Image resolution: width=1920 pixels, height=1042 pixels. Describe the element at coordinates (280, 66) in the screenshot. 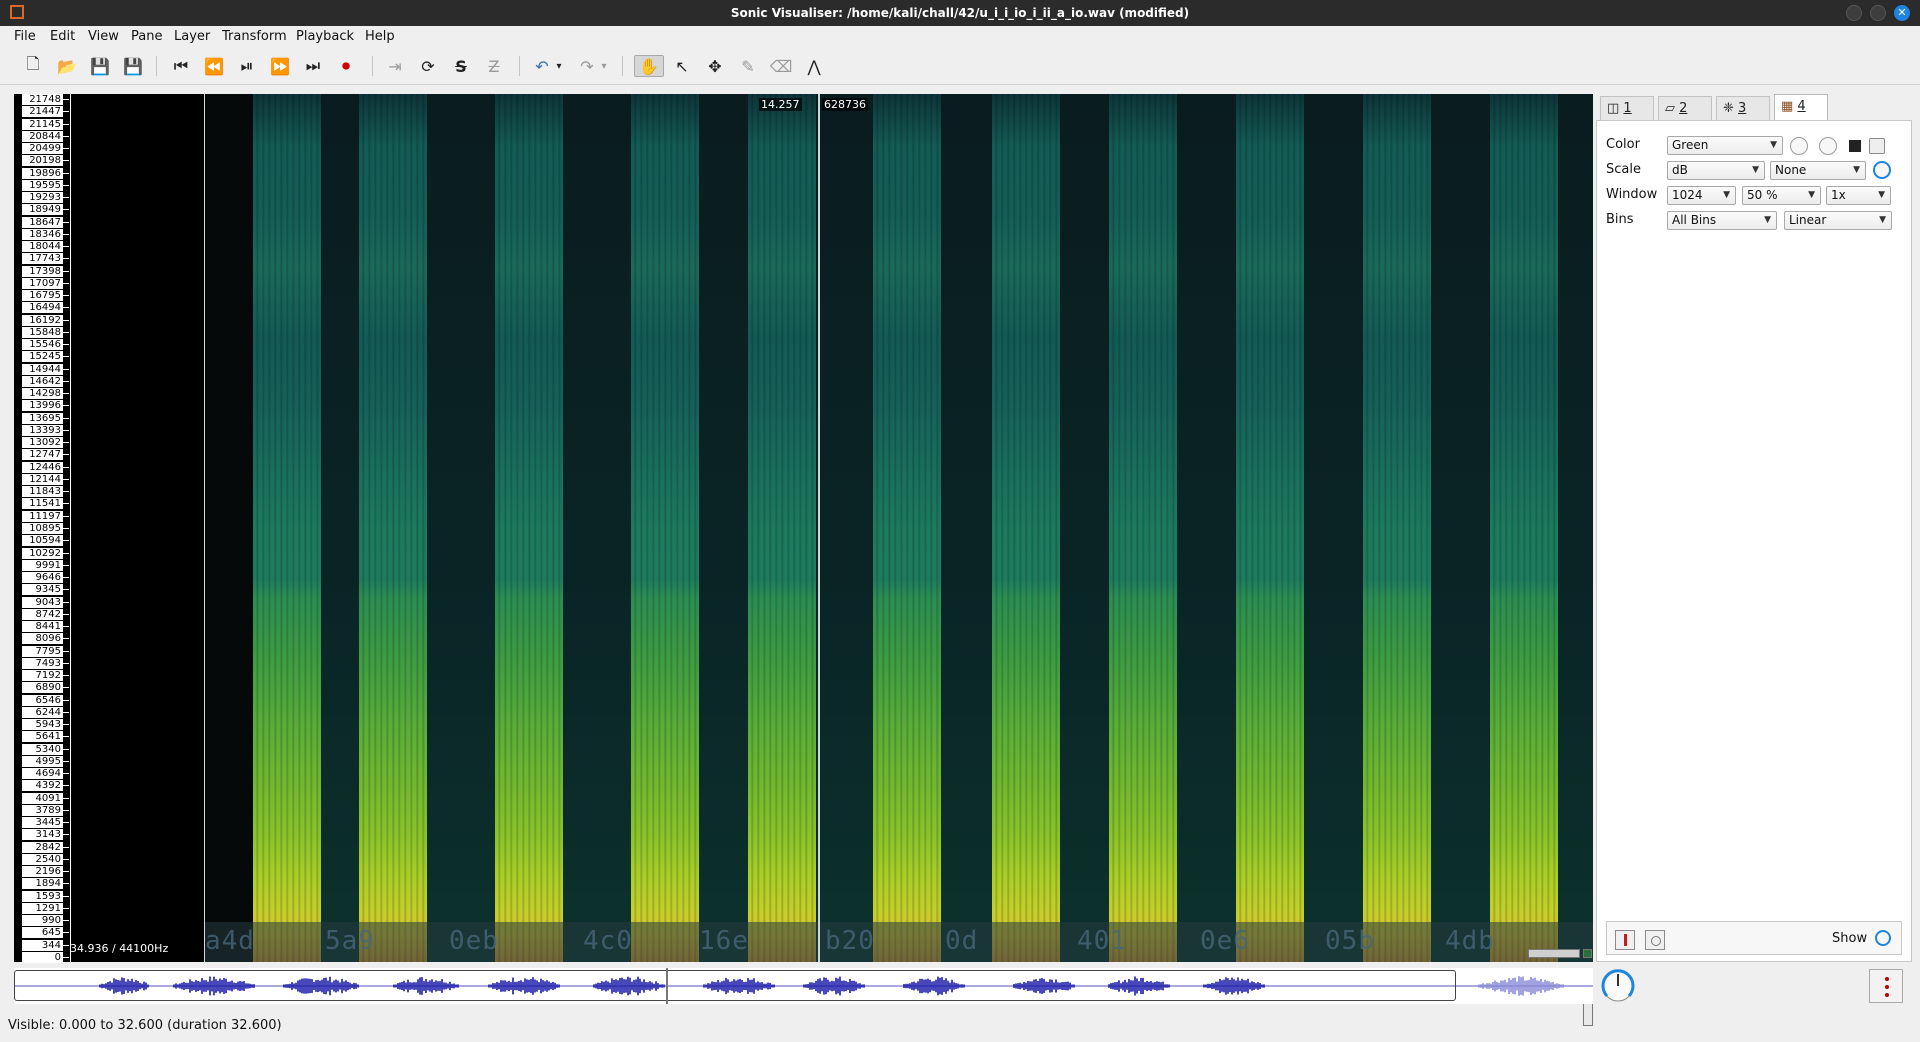

I see `fast-forward-icon: ⏩` at that location.